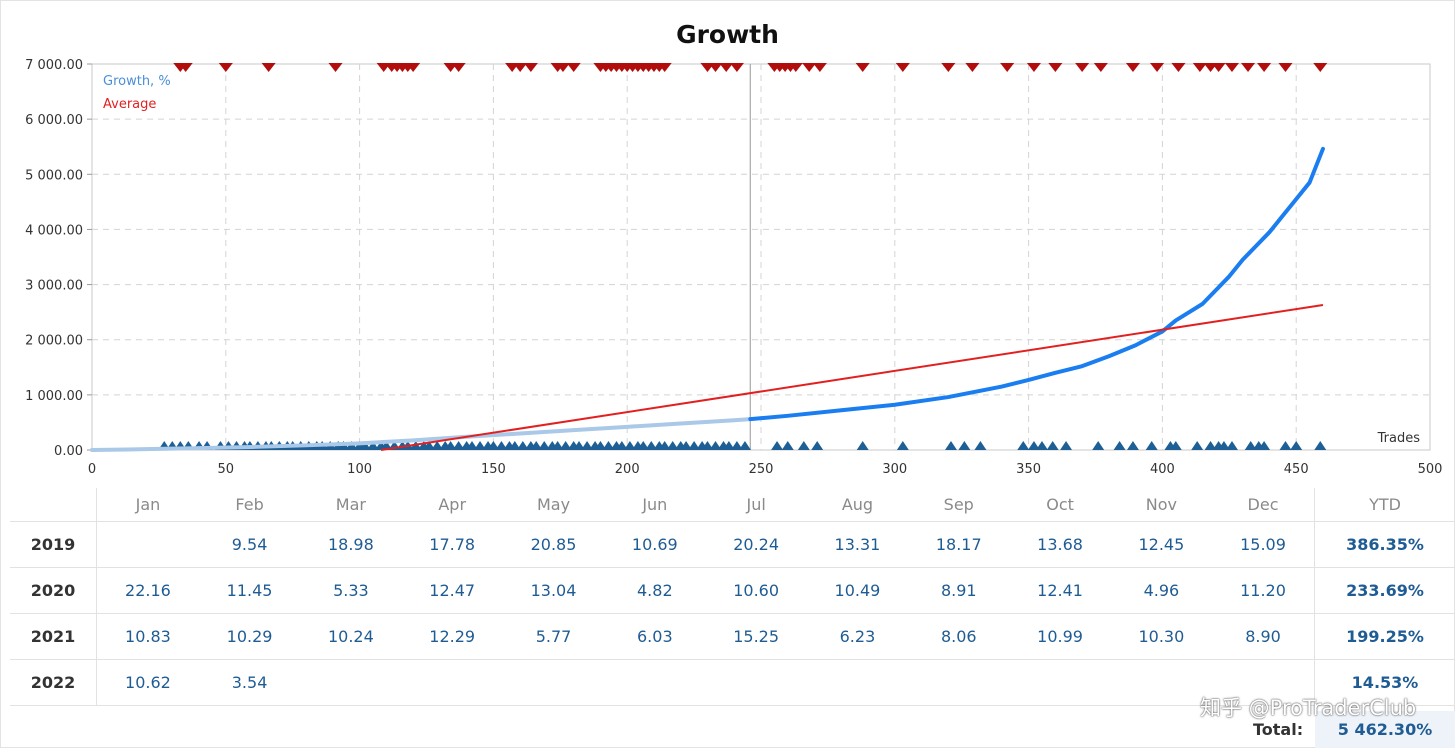 The height and width of the screenshot is (748, 1455). I want to click on month-value-cell: 12.47, so click(452, 590).